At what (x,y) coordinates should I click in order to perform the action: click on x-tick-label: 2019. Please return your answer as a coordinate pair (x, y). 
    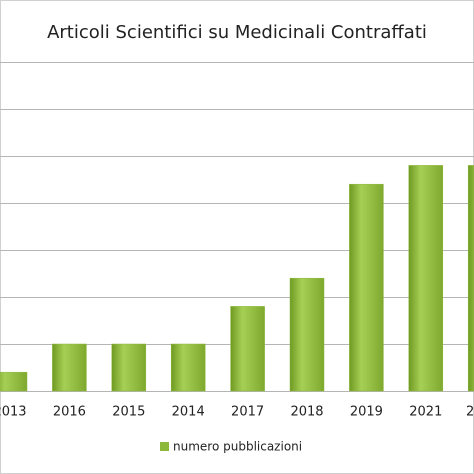
    Looking at the image, I should click on (366, 412).